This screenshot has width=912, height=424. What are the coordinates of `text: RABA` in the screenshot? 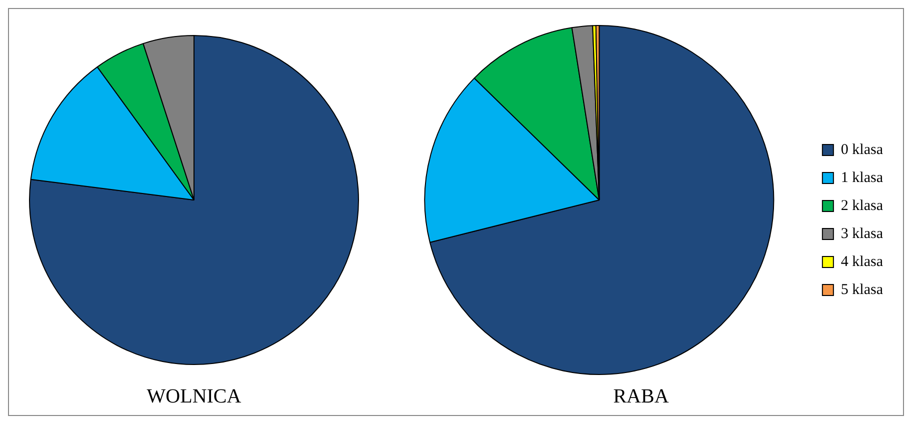 It's located at (641, 396).